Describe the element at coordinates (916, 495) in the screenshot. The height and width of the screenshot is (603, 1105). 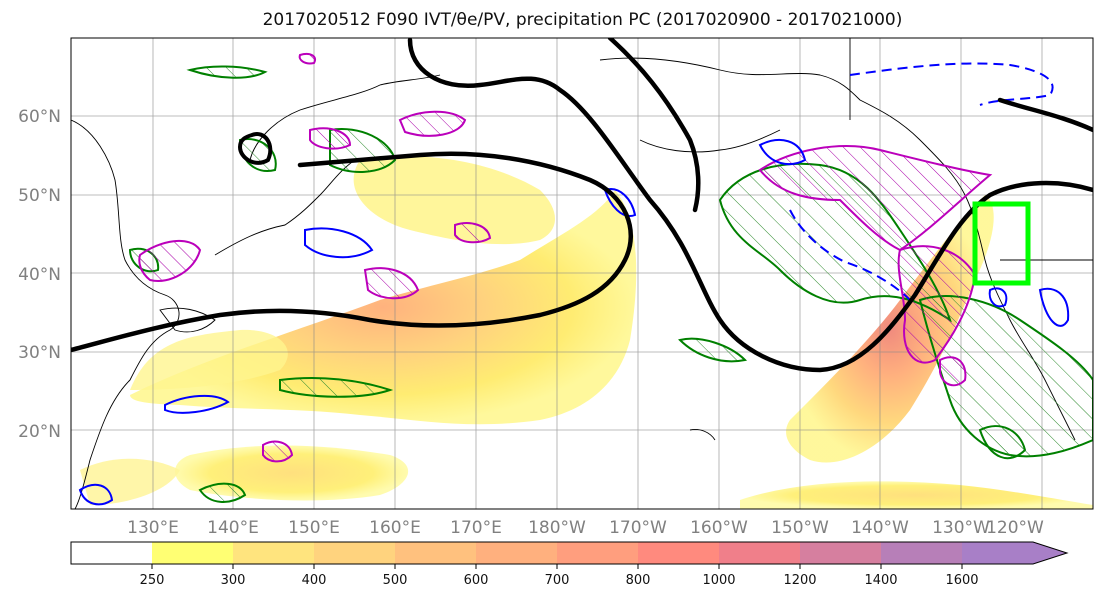
I see `ivt-region-south-east` at that location.